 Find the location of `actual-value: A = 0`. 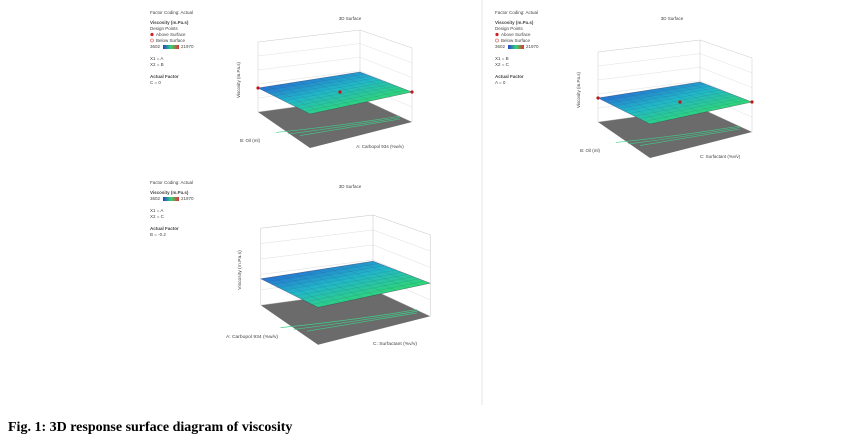

actual-value: A = 0 is located at coordinates (500, 82).